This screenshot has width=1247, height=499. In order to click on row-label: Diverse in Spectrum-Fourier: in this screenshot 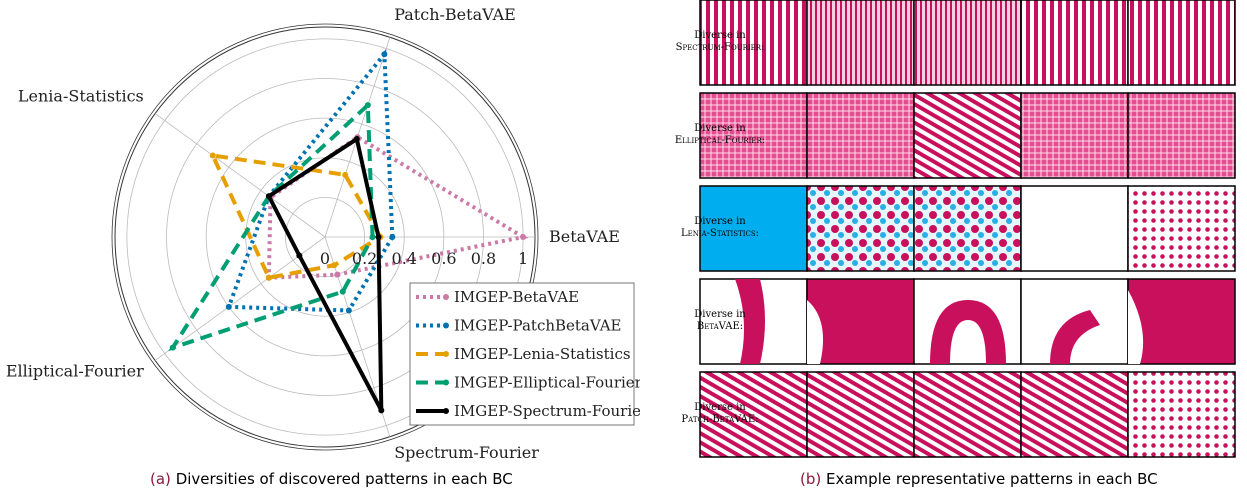, I will do `click(720, 42)`.